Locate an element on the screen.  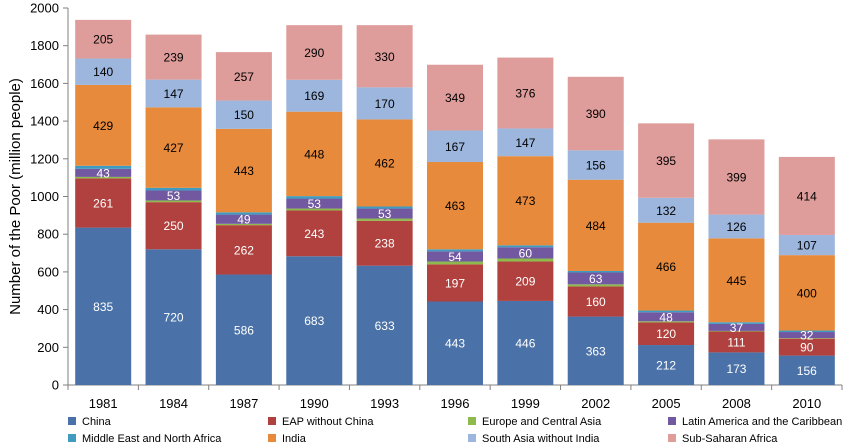
data-label: 262 is located at coordinates (244, 250).